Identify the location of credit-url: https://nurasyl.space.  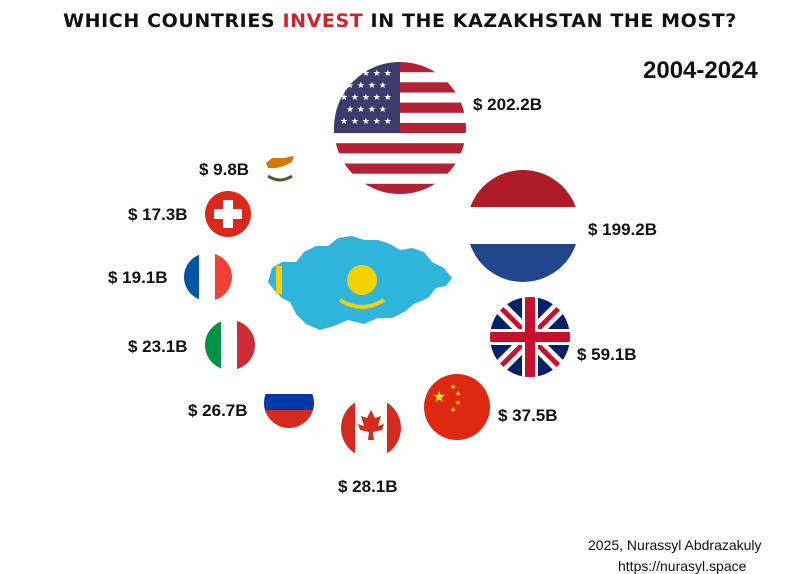
(682, 566).